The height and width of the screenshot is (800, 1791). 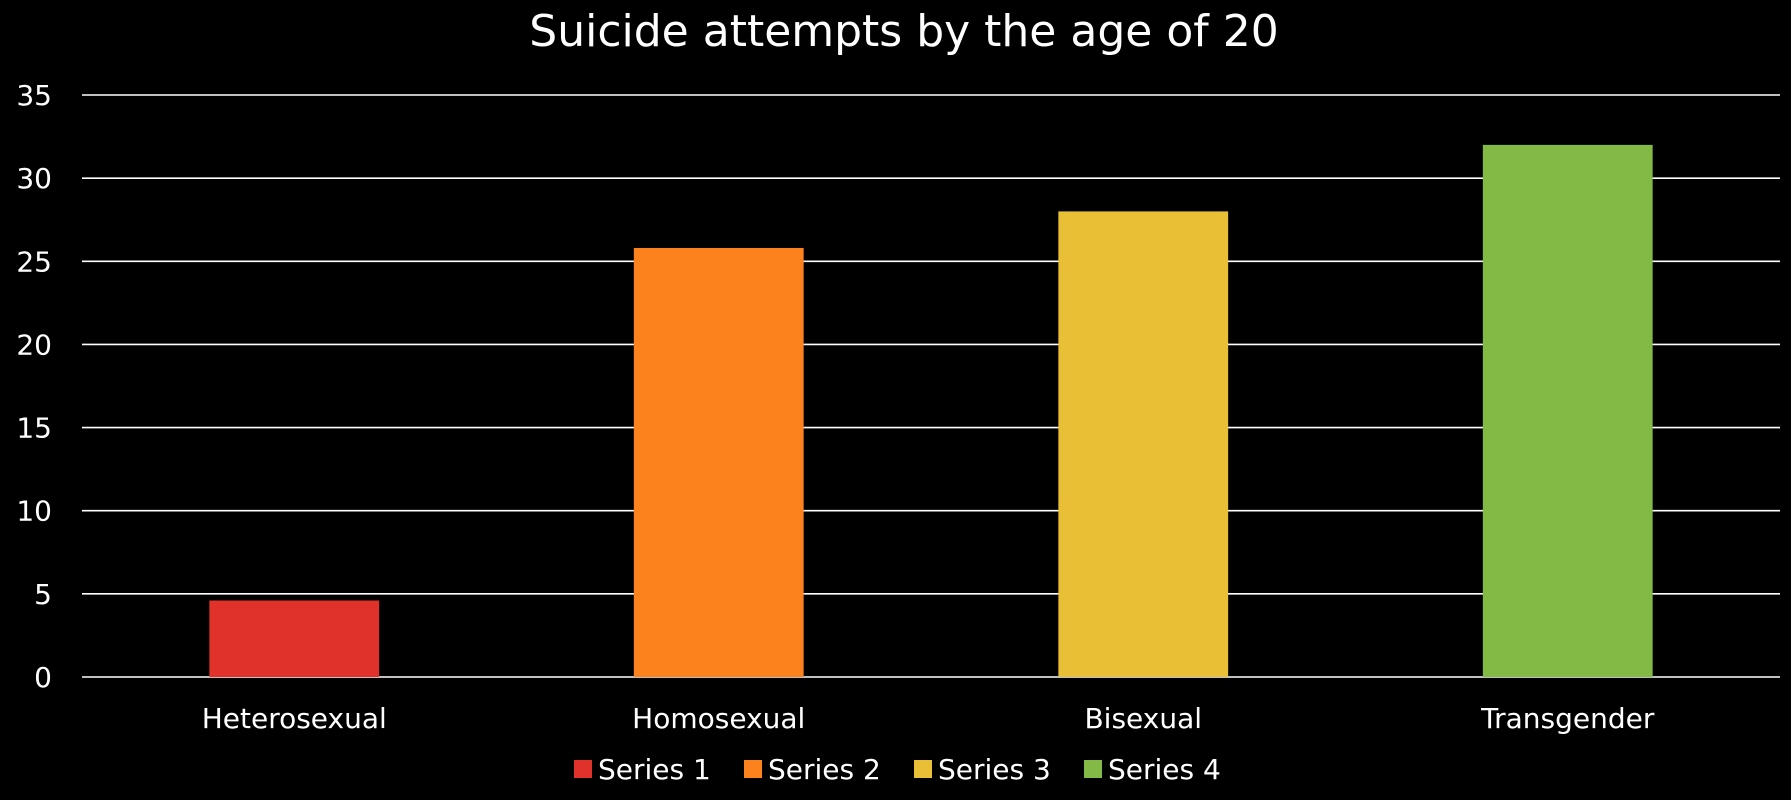 I want to click on legend-item: Series 1, so click(x=642, y=769).